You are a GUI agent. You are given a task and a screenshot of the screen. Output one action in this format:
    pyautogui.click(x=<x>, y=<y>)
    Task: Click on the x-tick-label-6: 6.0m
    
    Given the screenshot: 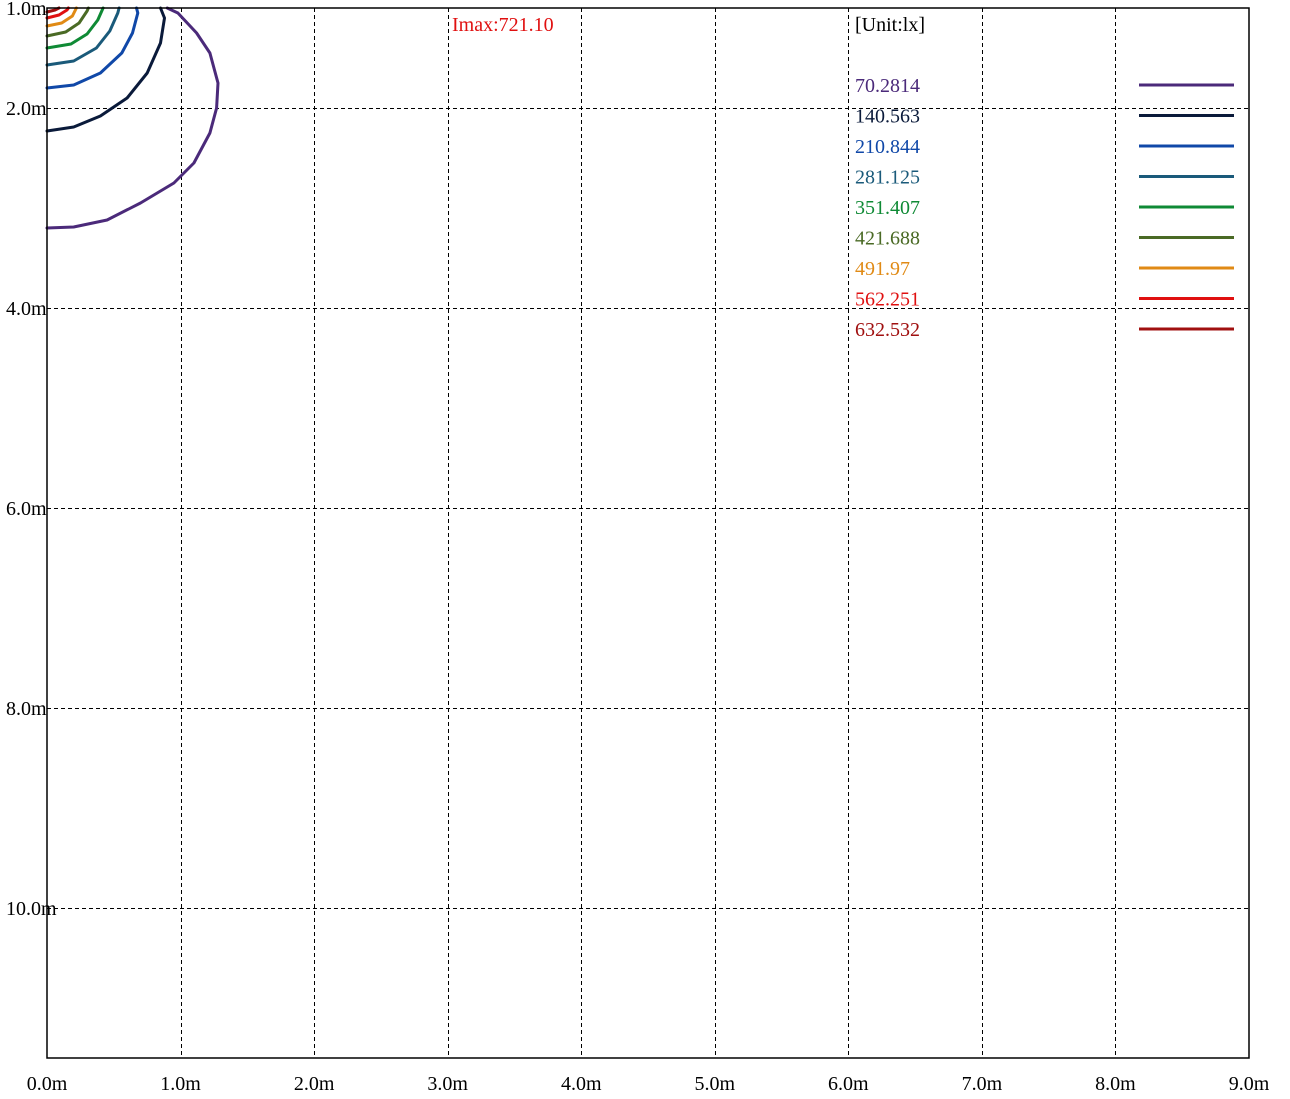 What is the action you would take?
    pyautogui.click(x=848, y=1084)
    